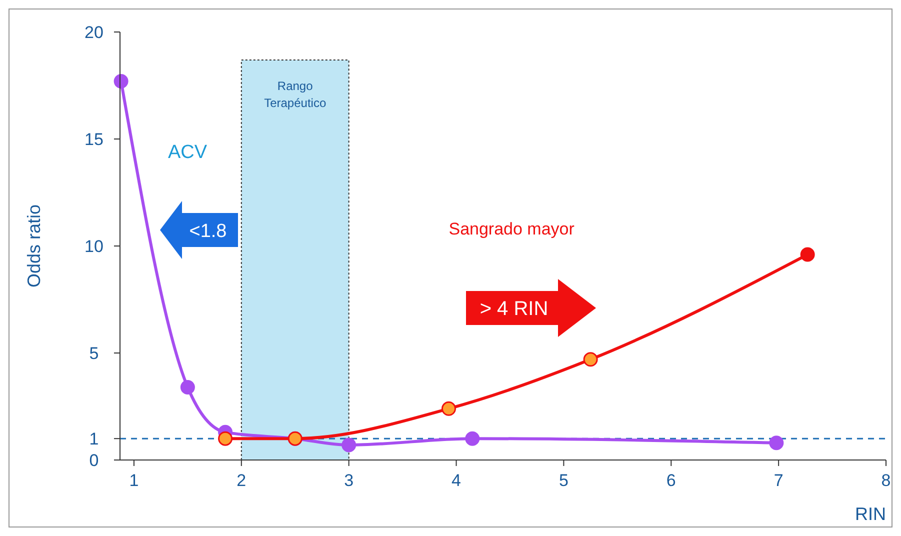 Image resolution: width=901 pixels, height=536 pixels. What do you see at coordinates (511, 229) in the screenshot?
I see `text: Sangrado mayor` at bounding box center [511, 229].